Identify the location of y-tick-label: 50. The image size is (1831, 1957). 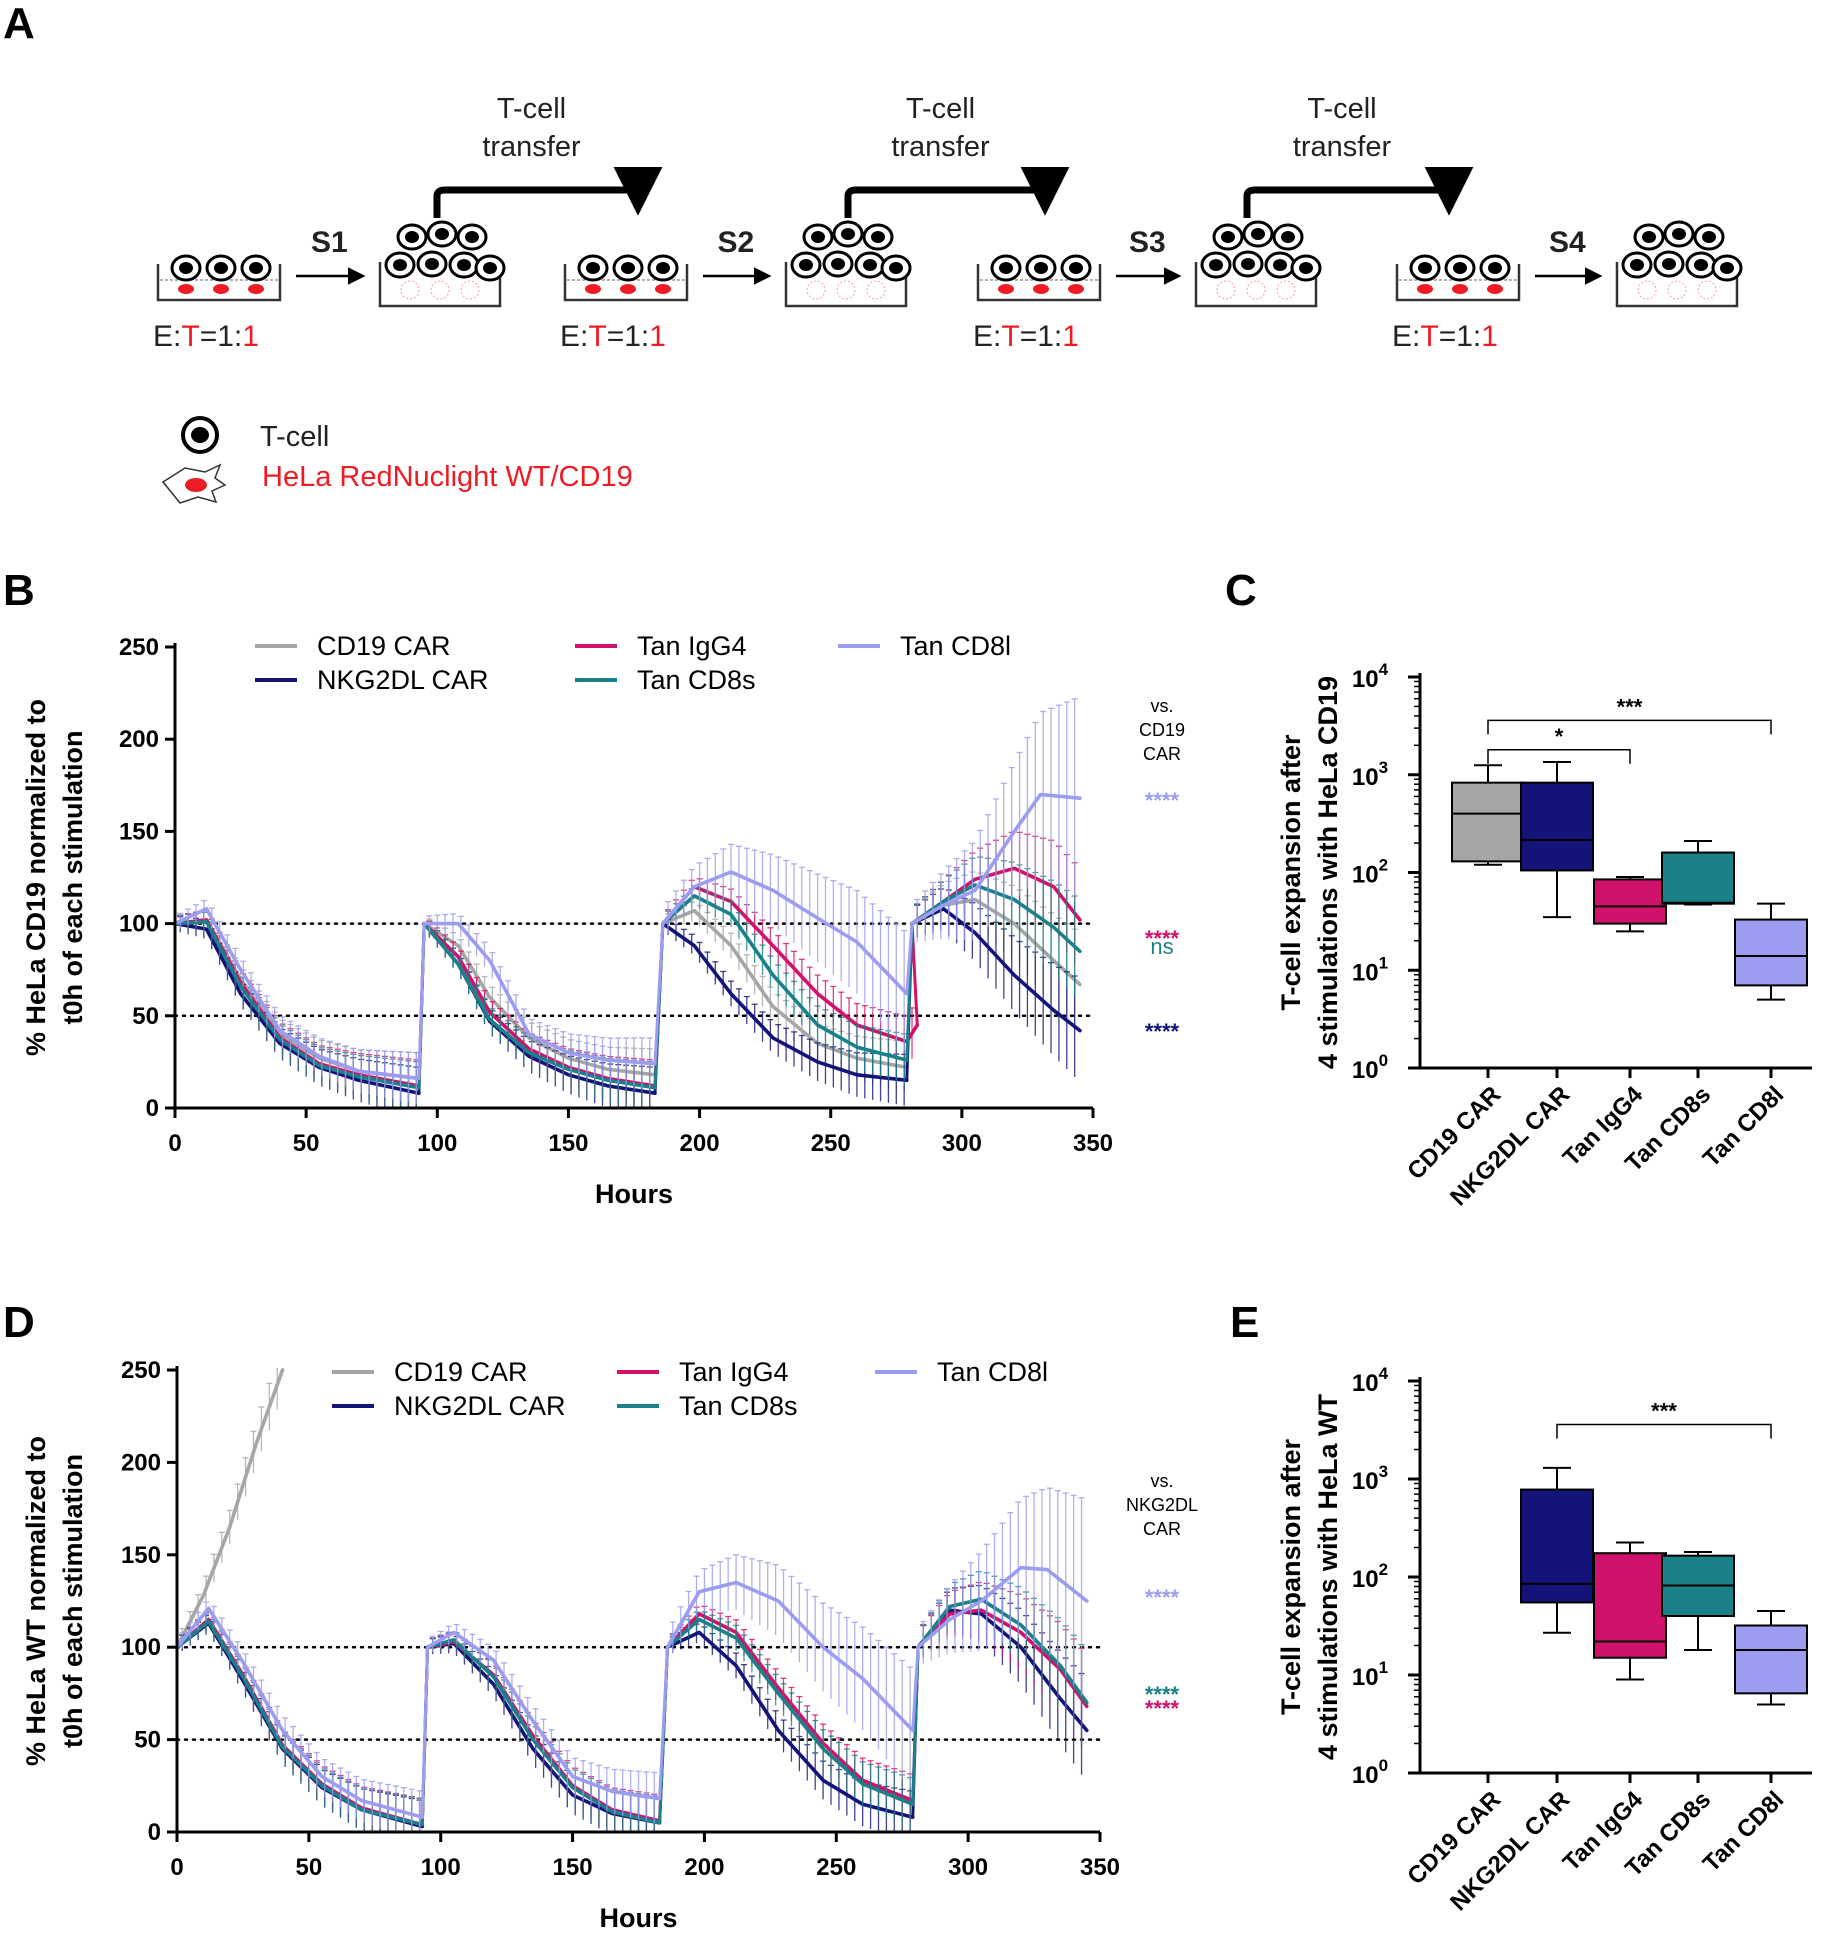
(145, 1016).